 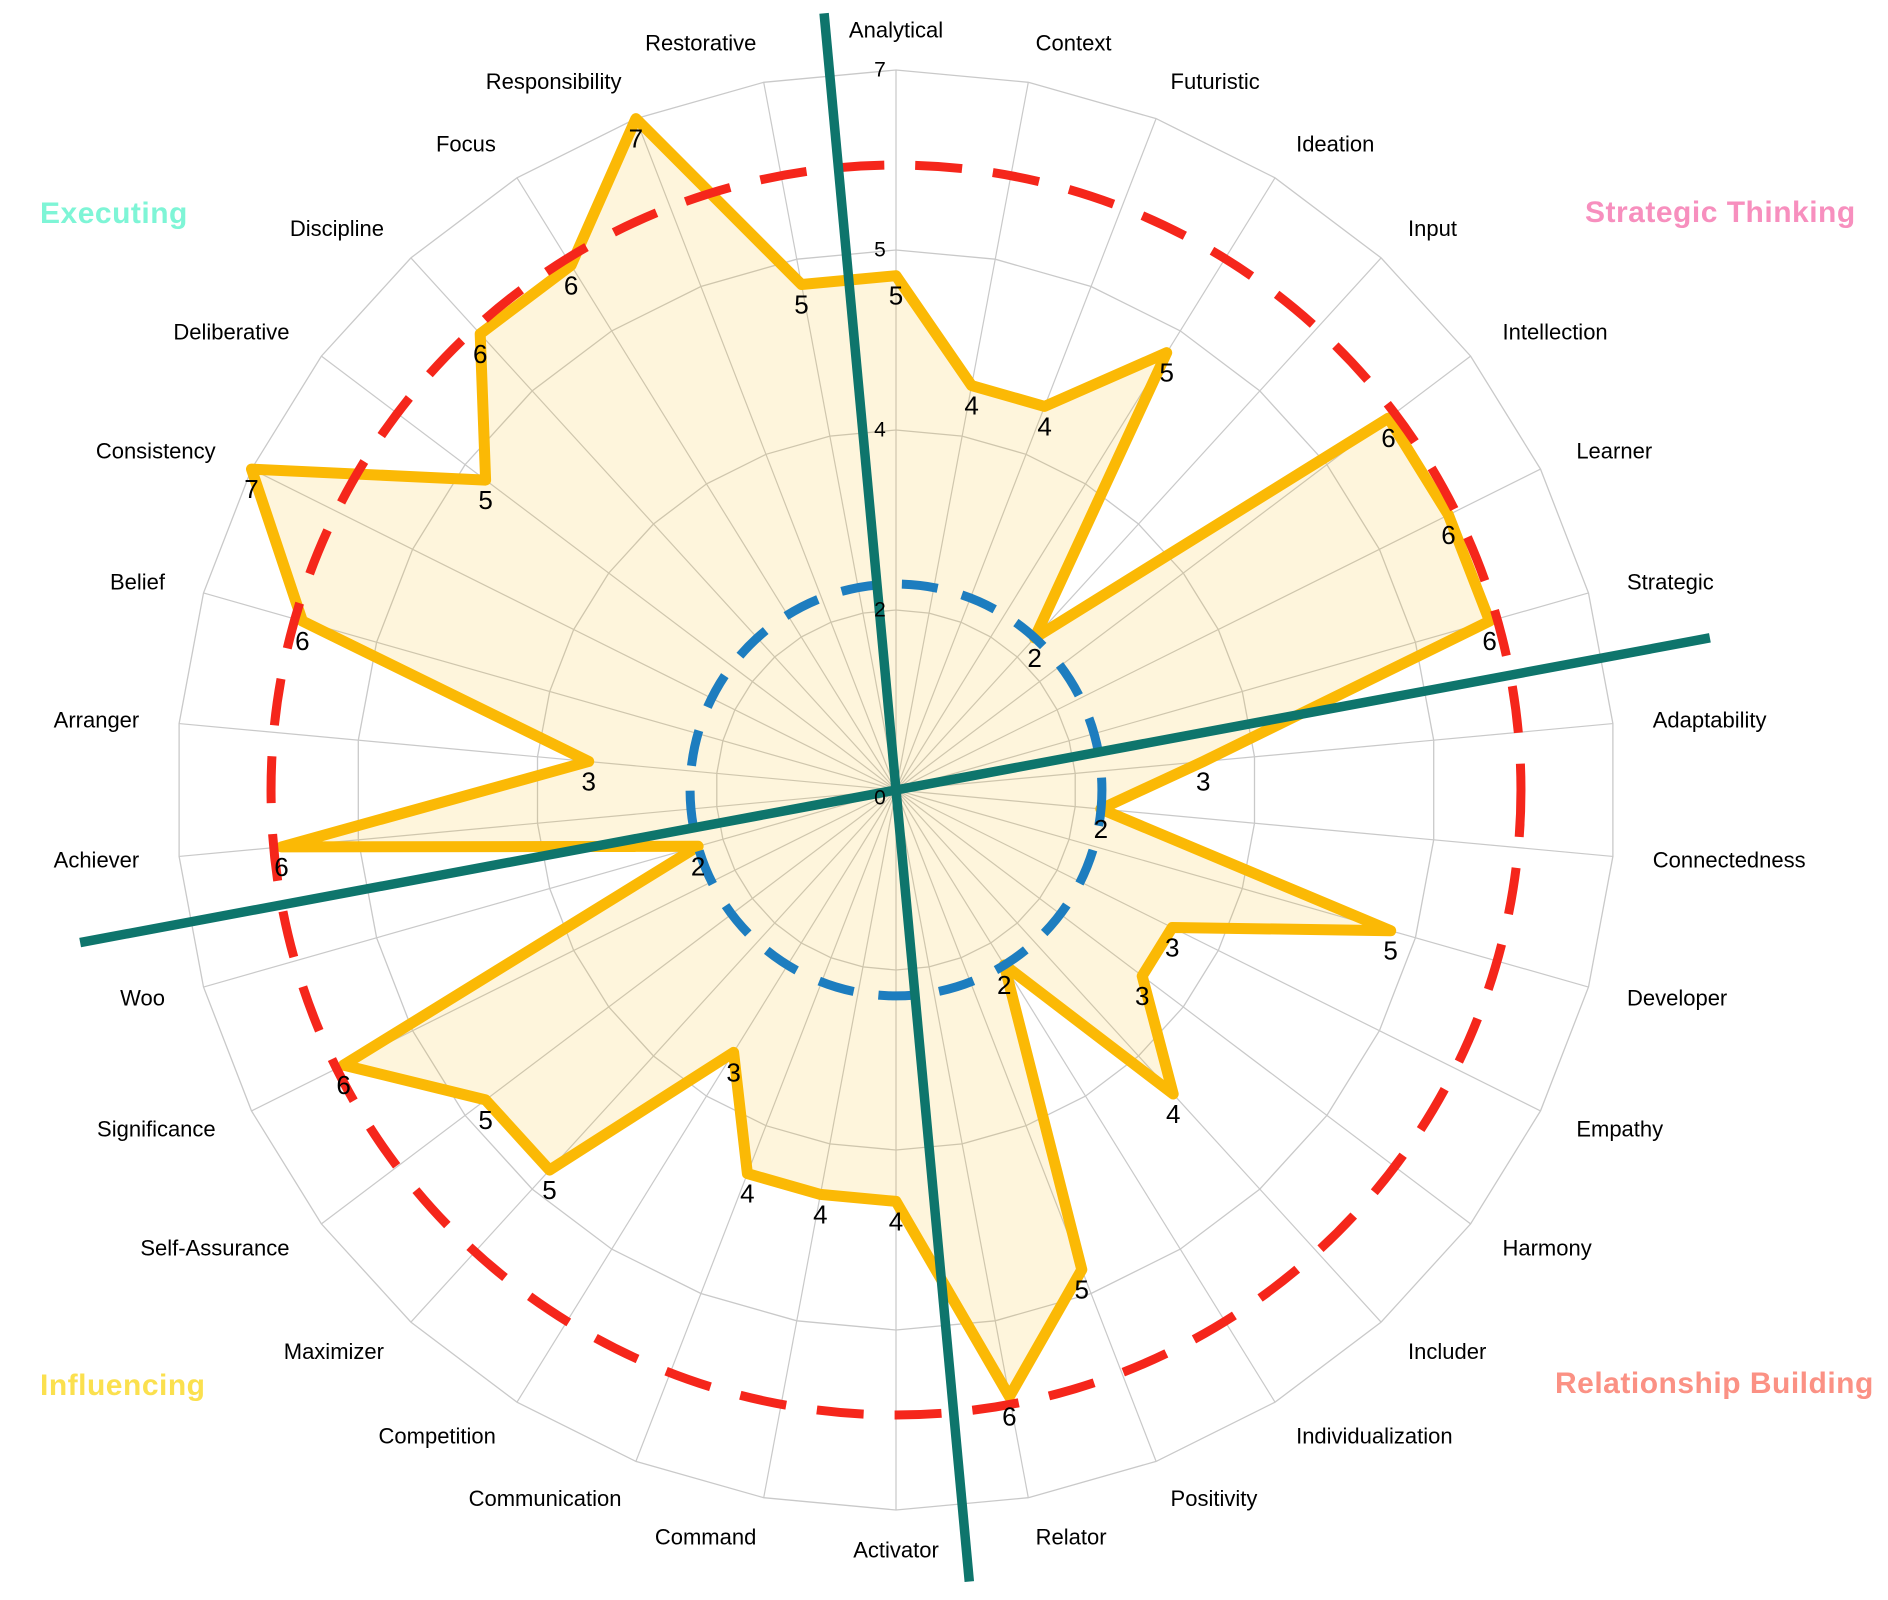 What do you see at coordinates (636, 139) in the screenshot?
I see `value-label-responsibility: 7` at bounding box center [636, 139].